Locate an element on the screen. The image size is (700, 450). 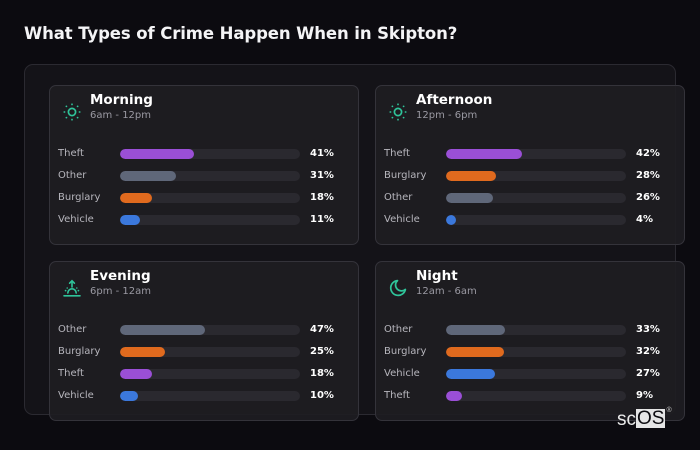
registered-mark: ® is located at coordinates (669, 410).